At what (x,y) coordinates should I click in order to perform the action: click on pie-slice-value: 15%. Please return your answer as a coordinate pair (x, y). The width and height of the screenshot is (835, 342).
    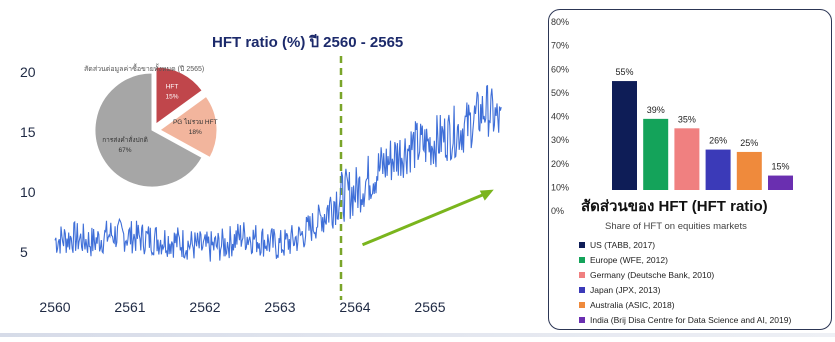
    Looking at the image, I should click on (172, 97).